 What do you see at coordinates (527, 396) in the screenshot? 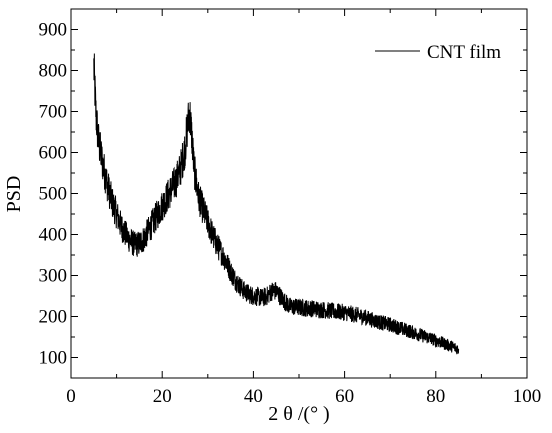
I see `x-tick-label: 100` at bounding box center [527, 396].